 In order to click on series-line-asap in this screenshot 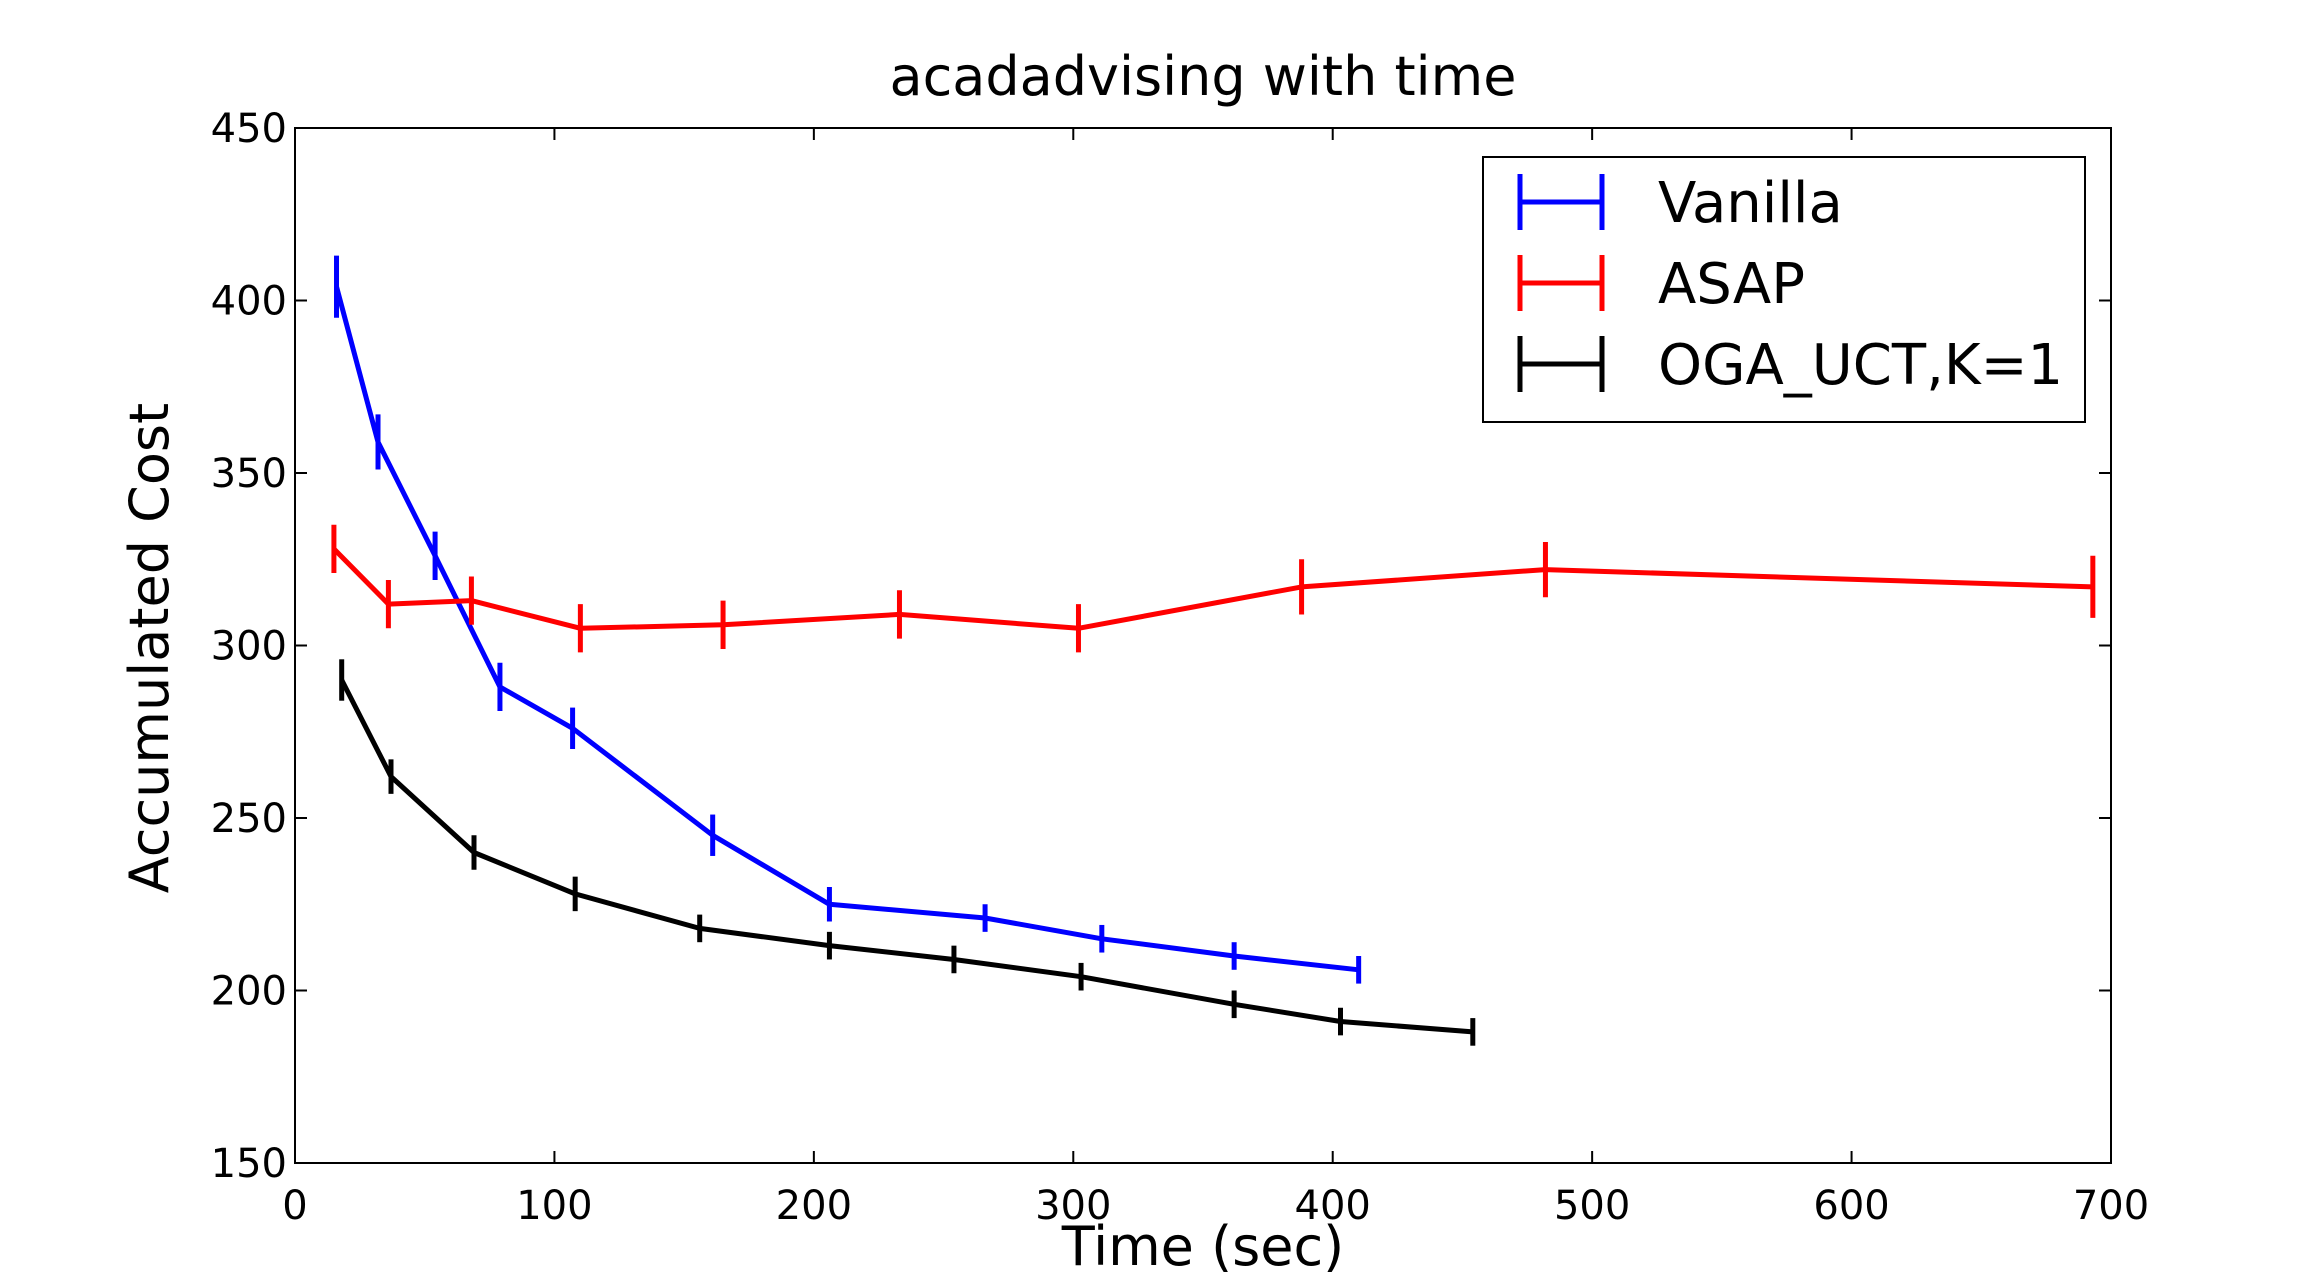, I will do `click(1212, 589)`.